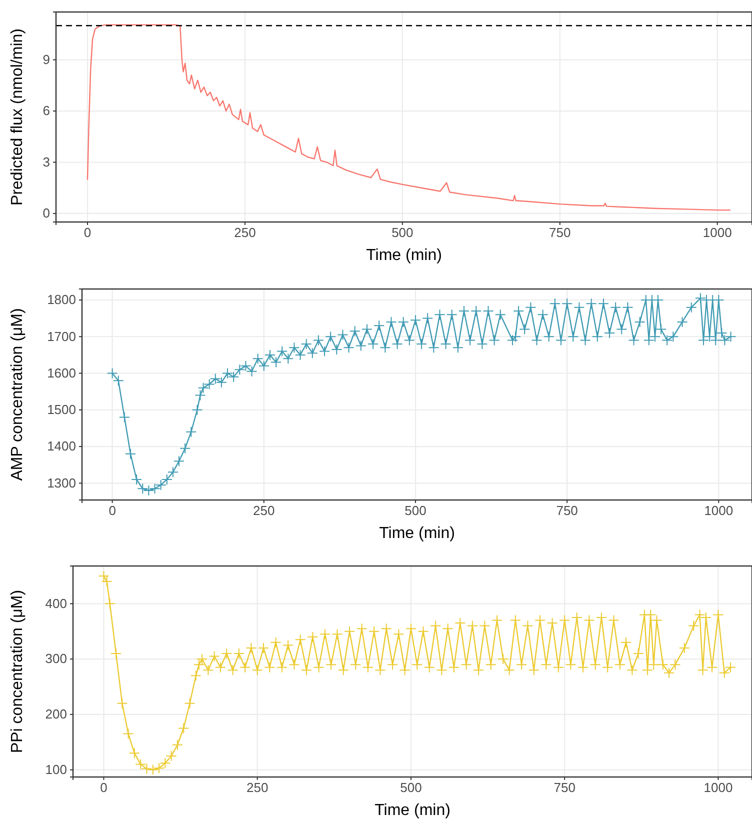 The height and width of the screenshot is (825, 752). I want to click on y-tick-label: 6, so click(46, 110).